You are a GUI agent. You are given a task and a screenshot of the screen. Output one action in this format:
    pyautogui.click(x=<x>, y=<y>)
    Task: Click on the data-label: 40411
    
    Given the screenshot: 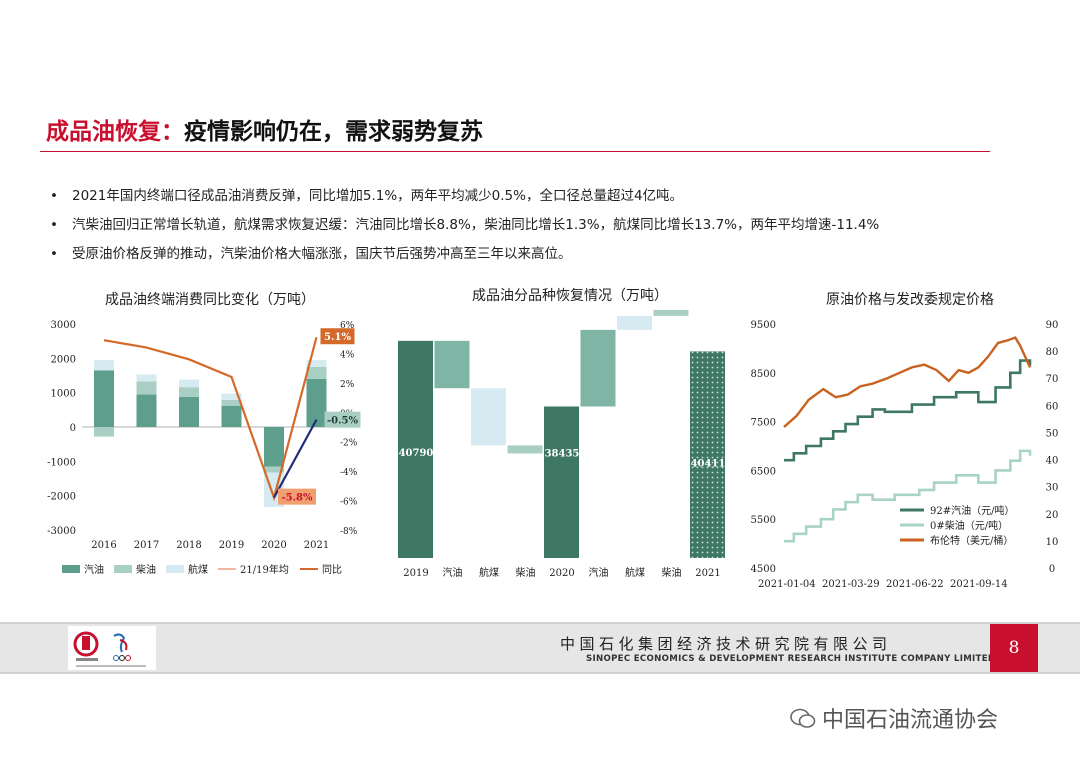 What is the action you would take?
    pyautogui.click(x=708, y=463)
    